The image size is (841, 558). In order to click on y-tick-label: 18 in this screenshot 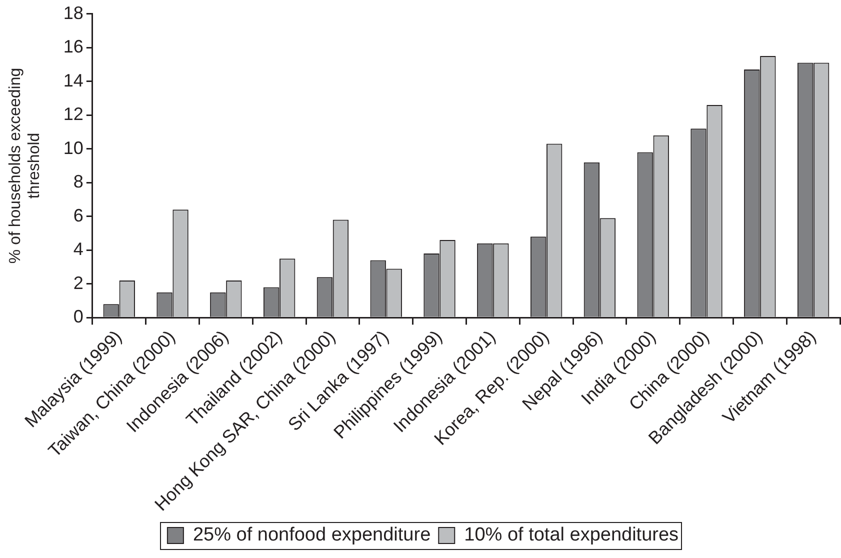, I will do `click(73, 12)`.